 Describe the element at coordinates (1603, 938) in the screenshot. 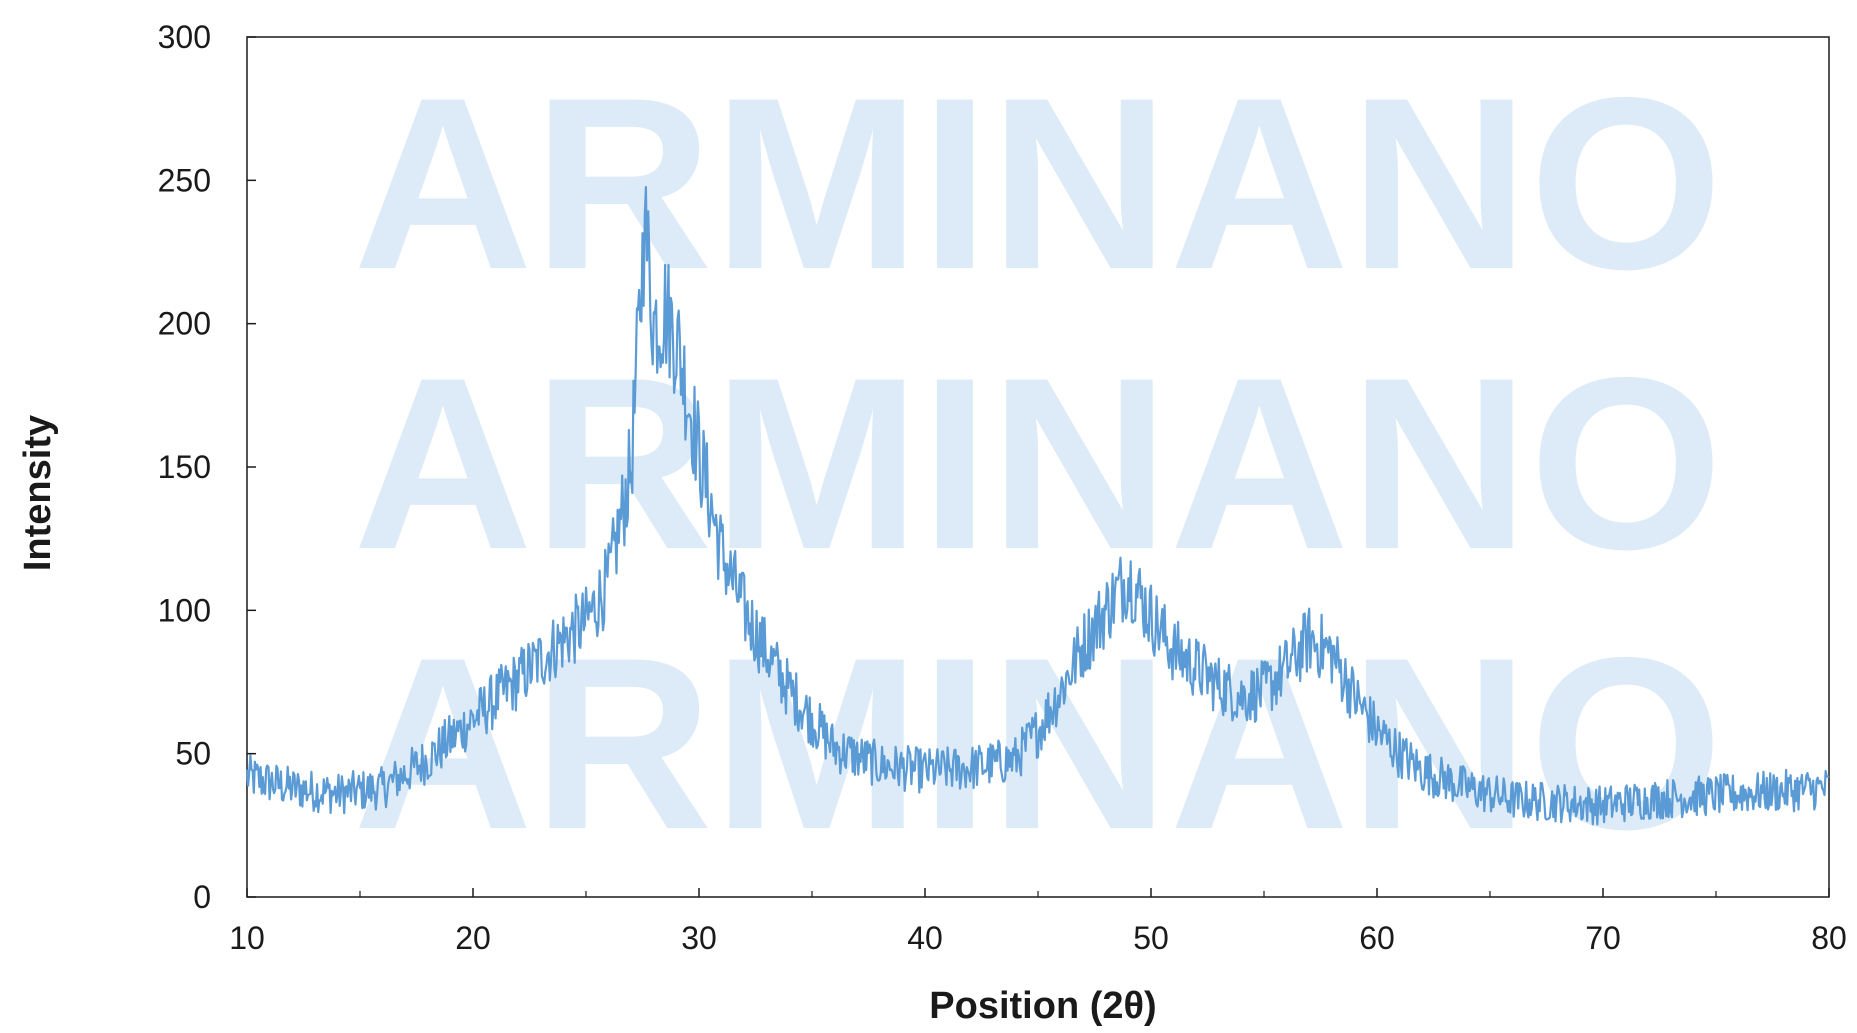

I see `x-tick-label-70: 70` at that location.